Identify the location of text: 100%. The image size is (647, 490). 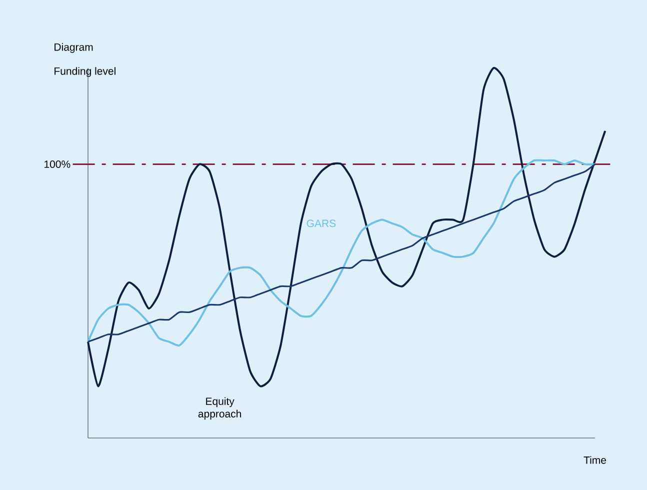
(57, 164).